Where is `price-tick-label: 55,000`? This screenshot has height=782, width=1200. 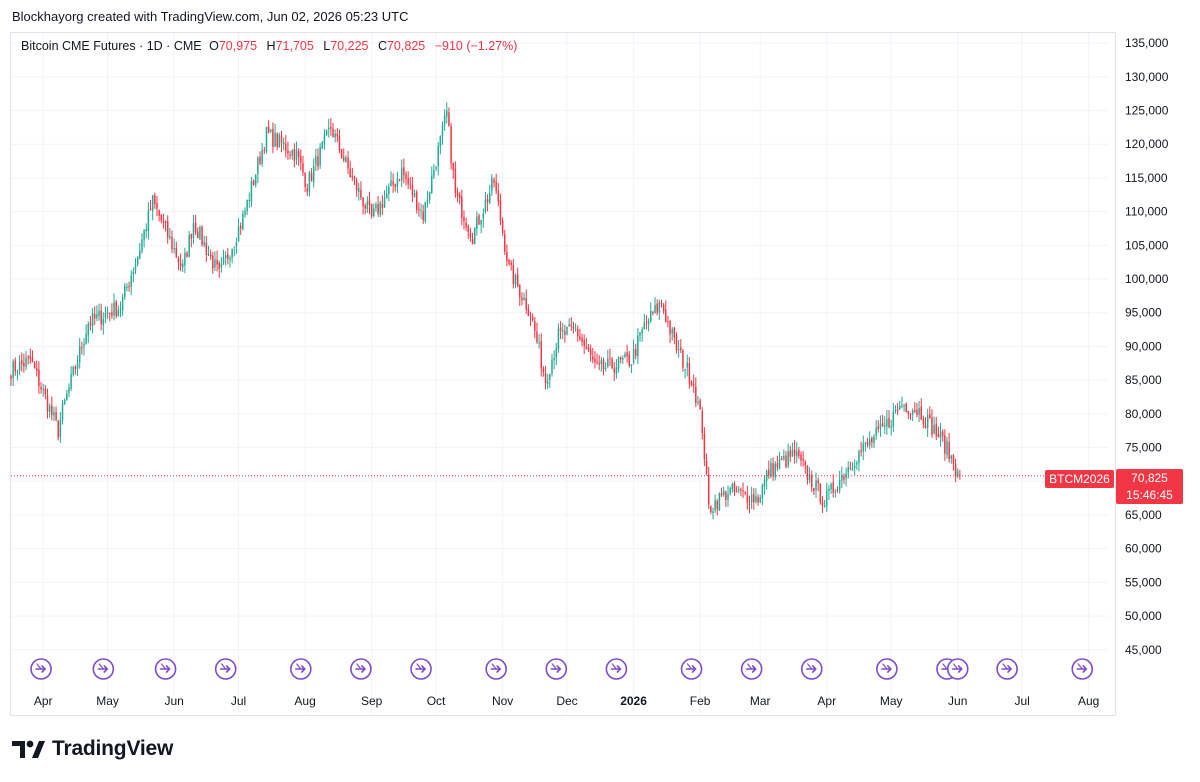 price-tick-label: 55,000 is located at coordinates (1143, 582).